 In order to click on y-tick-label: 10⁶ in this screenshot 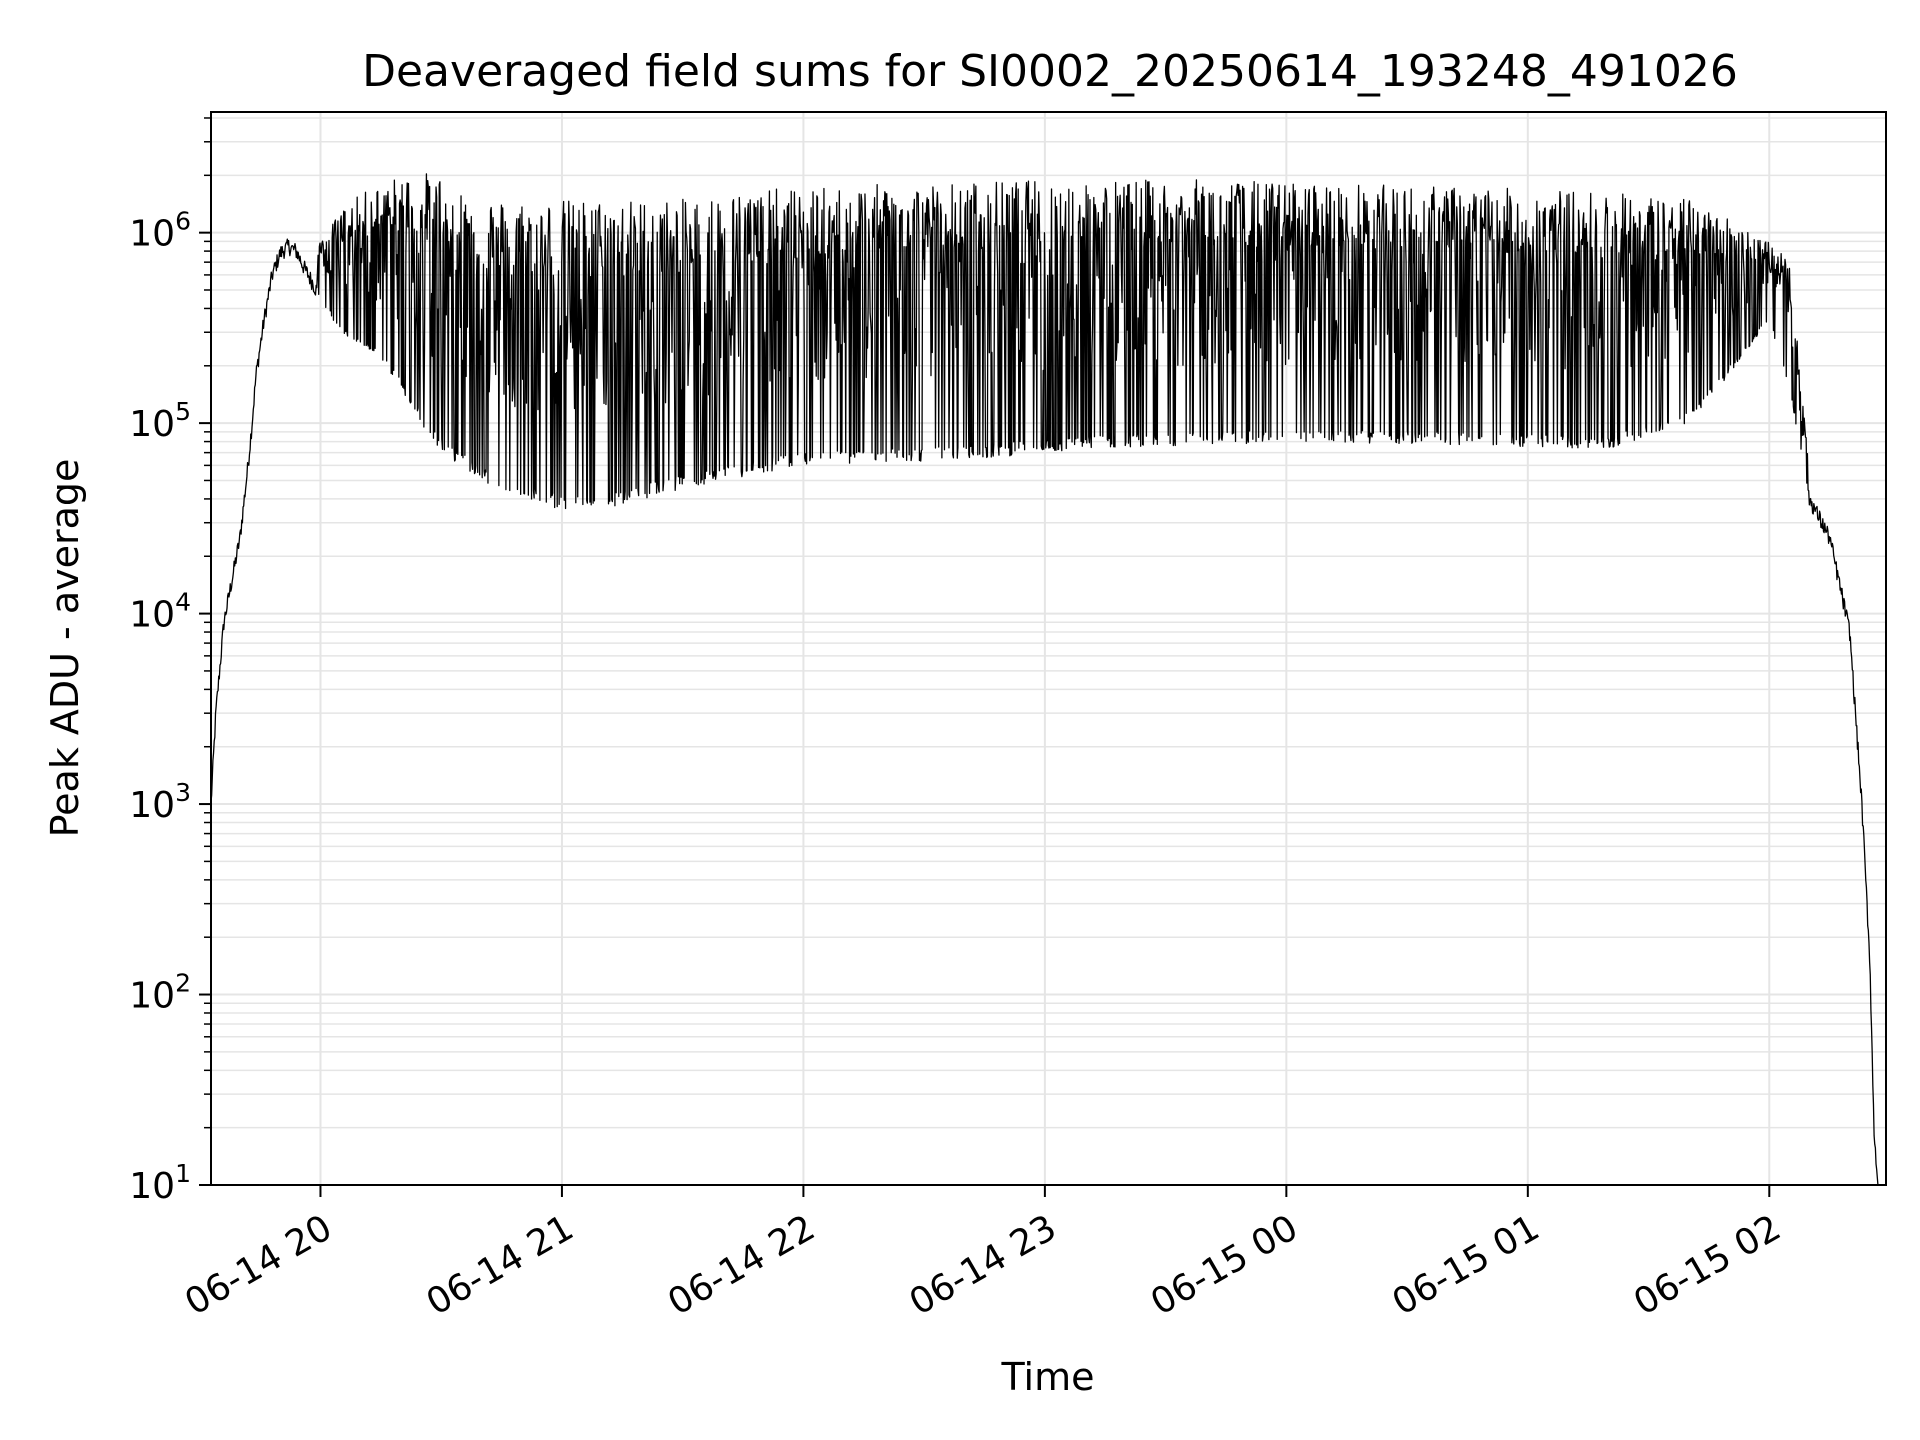, I will do `click(160, 231)`.